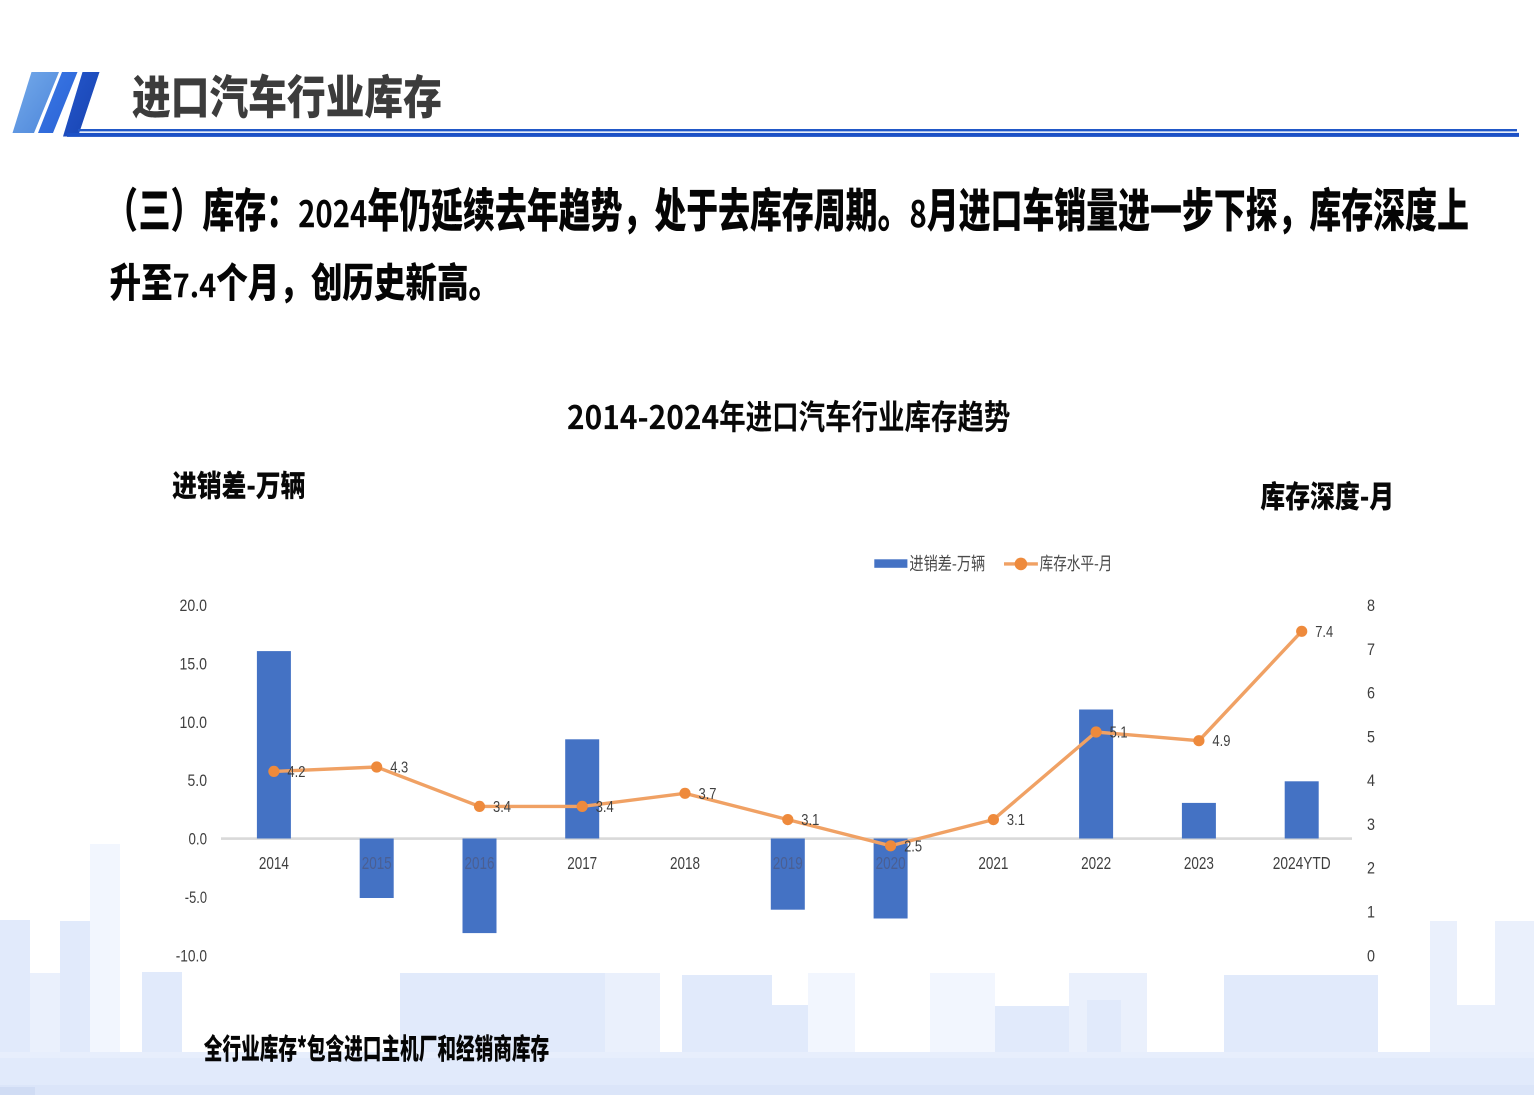 The height and width of the screenshot is (1100, 1534). I want to click on svg-text: 20.0, so click(194, 606).